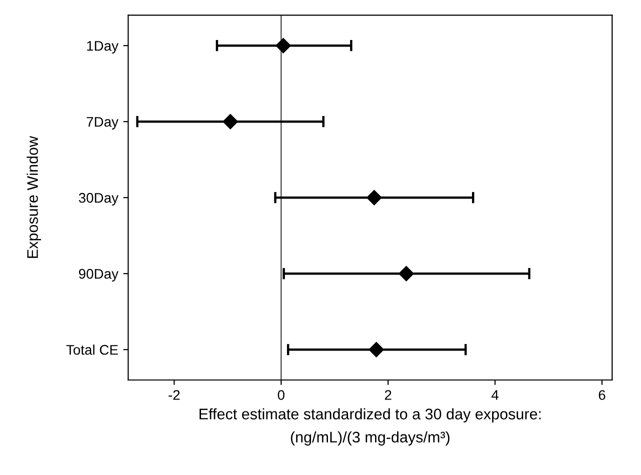 This screenshot has width=641, height=475. I want to click on x-tick-label: 0, so click(281, 395).